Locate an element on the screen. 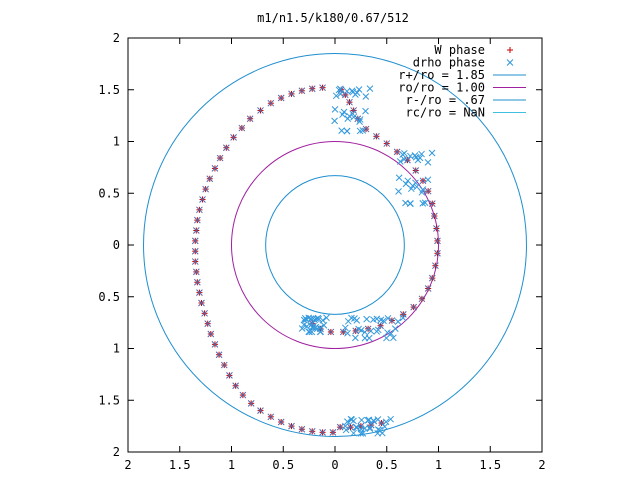 The height and width of the screenshot is (480, 640). x-tick-label: 1 is located at coordinates (438, 465).